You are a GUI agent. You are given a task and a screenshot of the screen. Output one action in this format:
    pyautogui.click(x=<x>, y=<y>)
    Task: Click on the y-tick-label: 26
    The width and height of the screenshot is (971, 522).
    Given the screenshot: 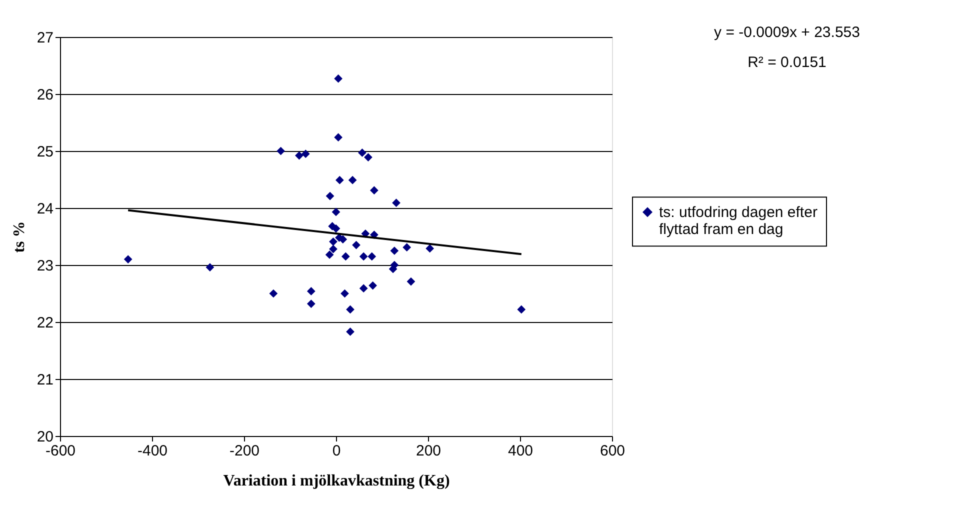 What is the action you would take?
    pyautogui.click(x=45, y=95)
    